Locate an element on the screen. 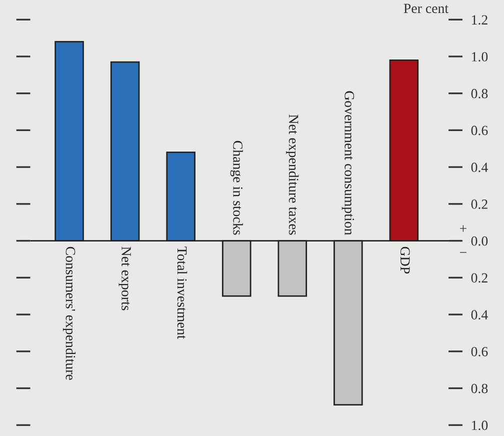 This screenshot has height=436, width=504. x-tick-label: Net expenditure taxes is located at coordinates (292, 174).